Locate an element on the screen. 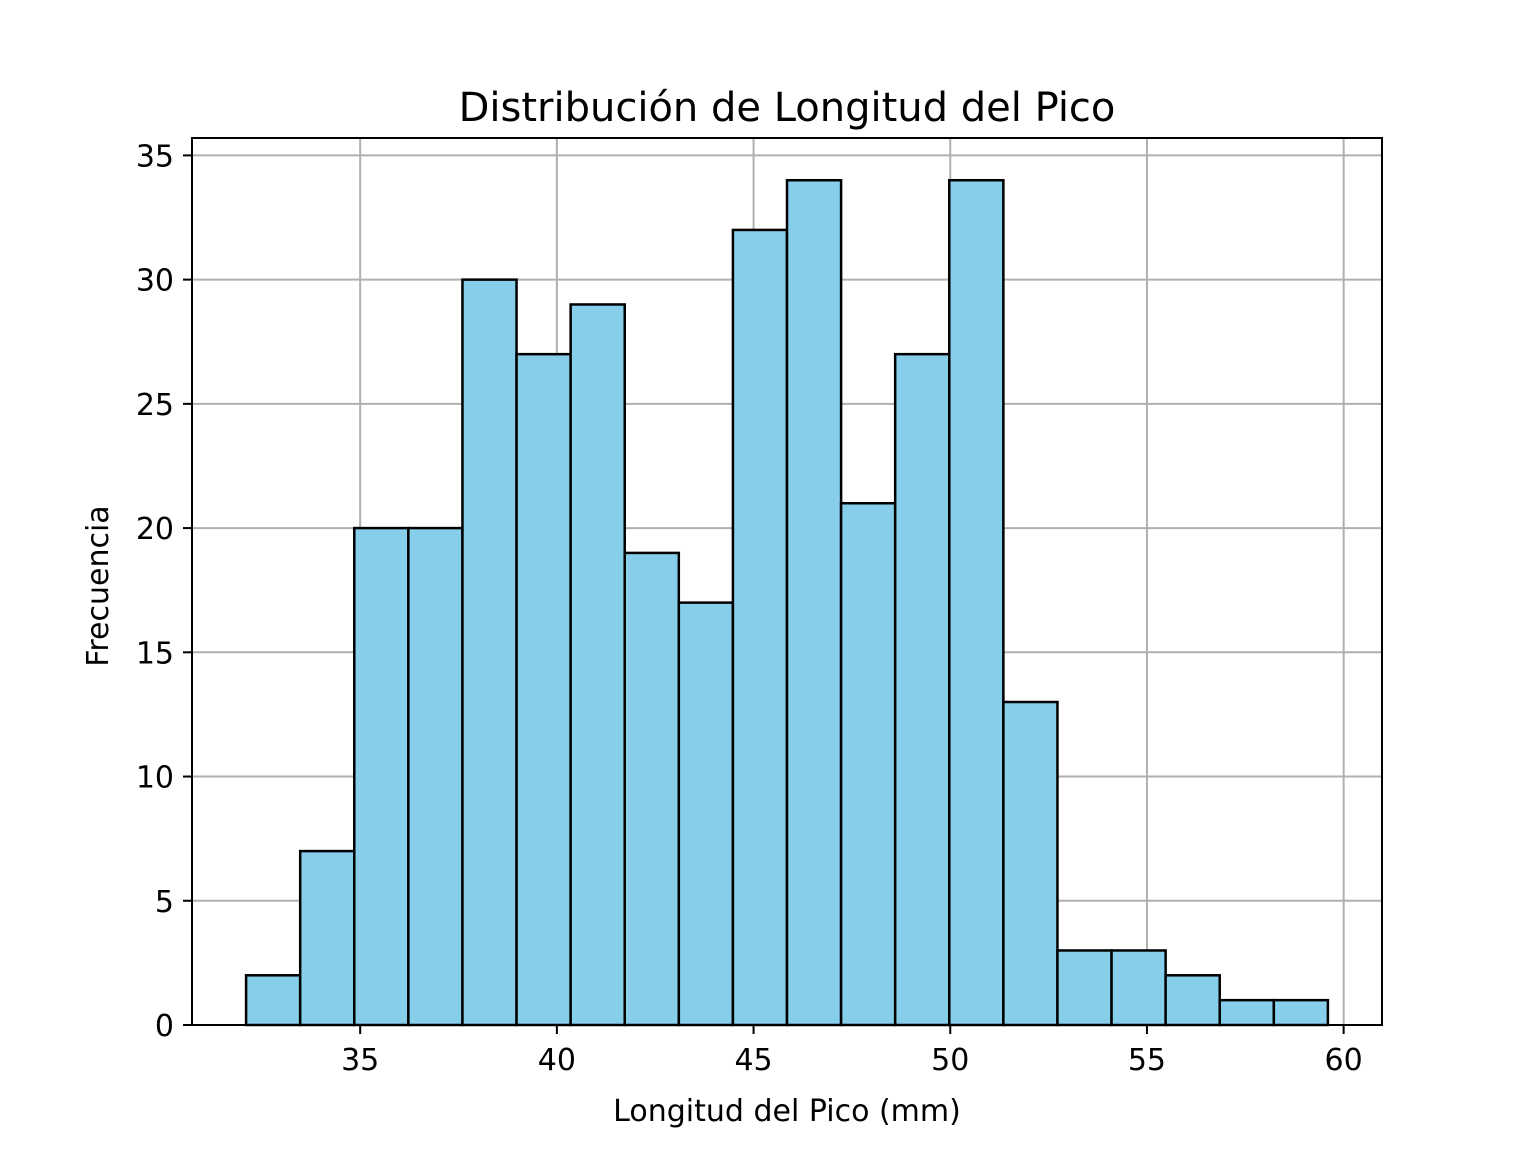 The width and height of the screenshot is (1536, 1152). y-tick-label: 0 is located at coordinates (164, 1026).